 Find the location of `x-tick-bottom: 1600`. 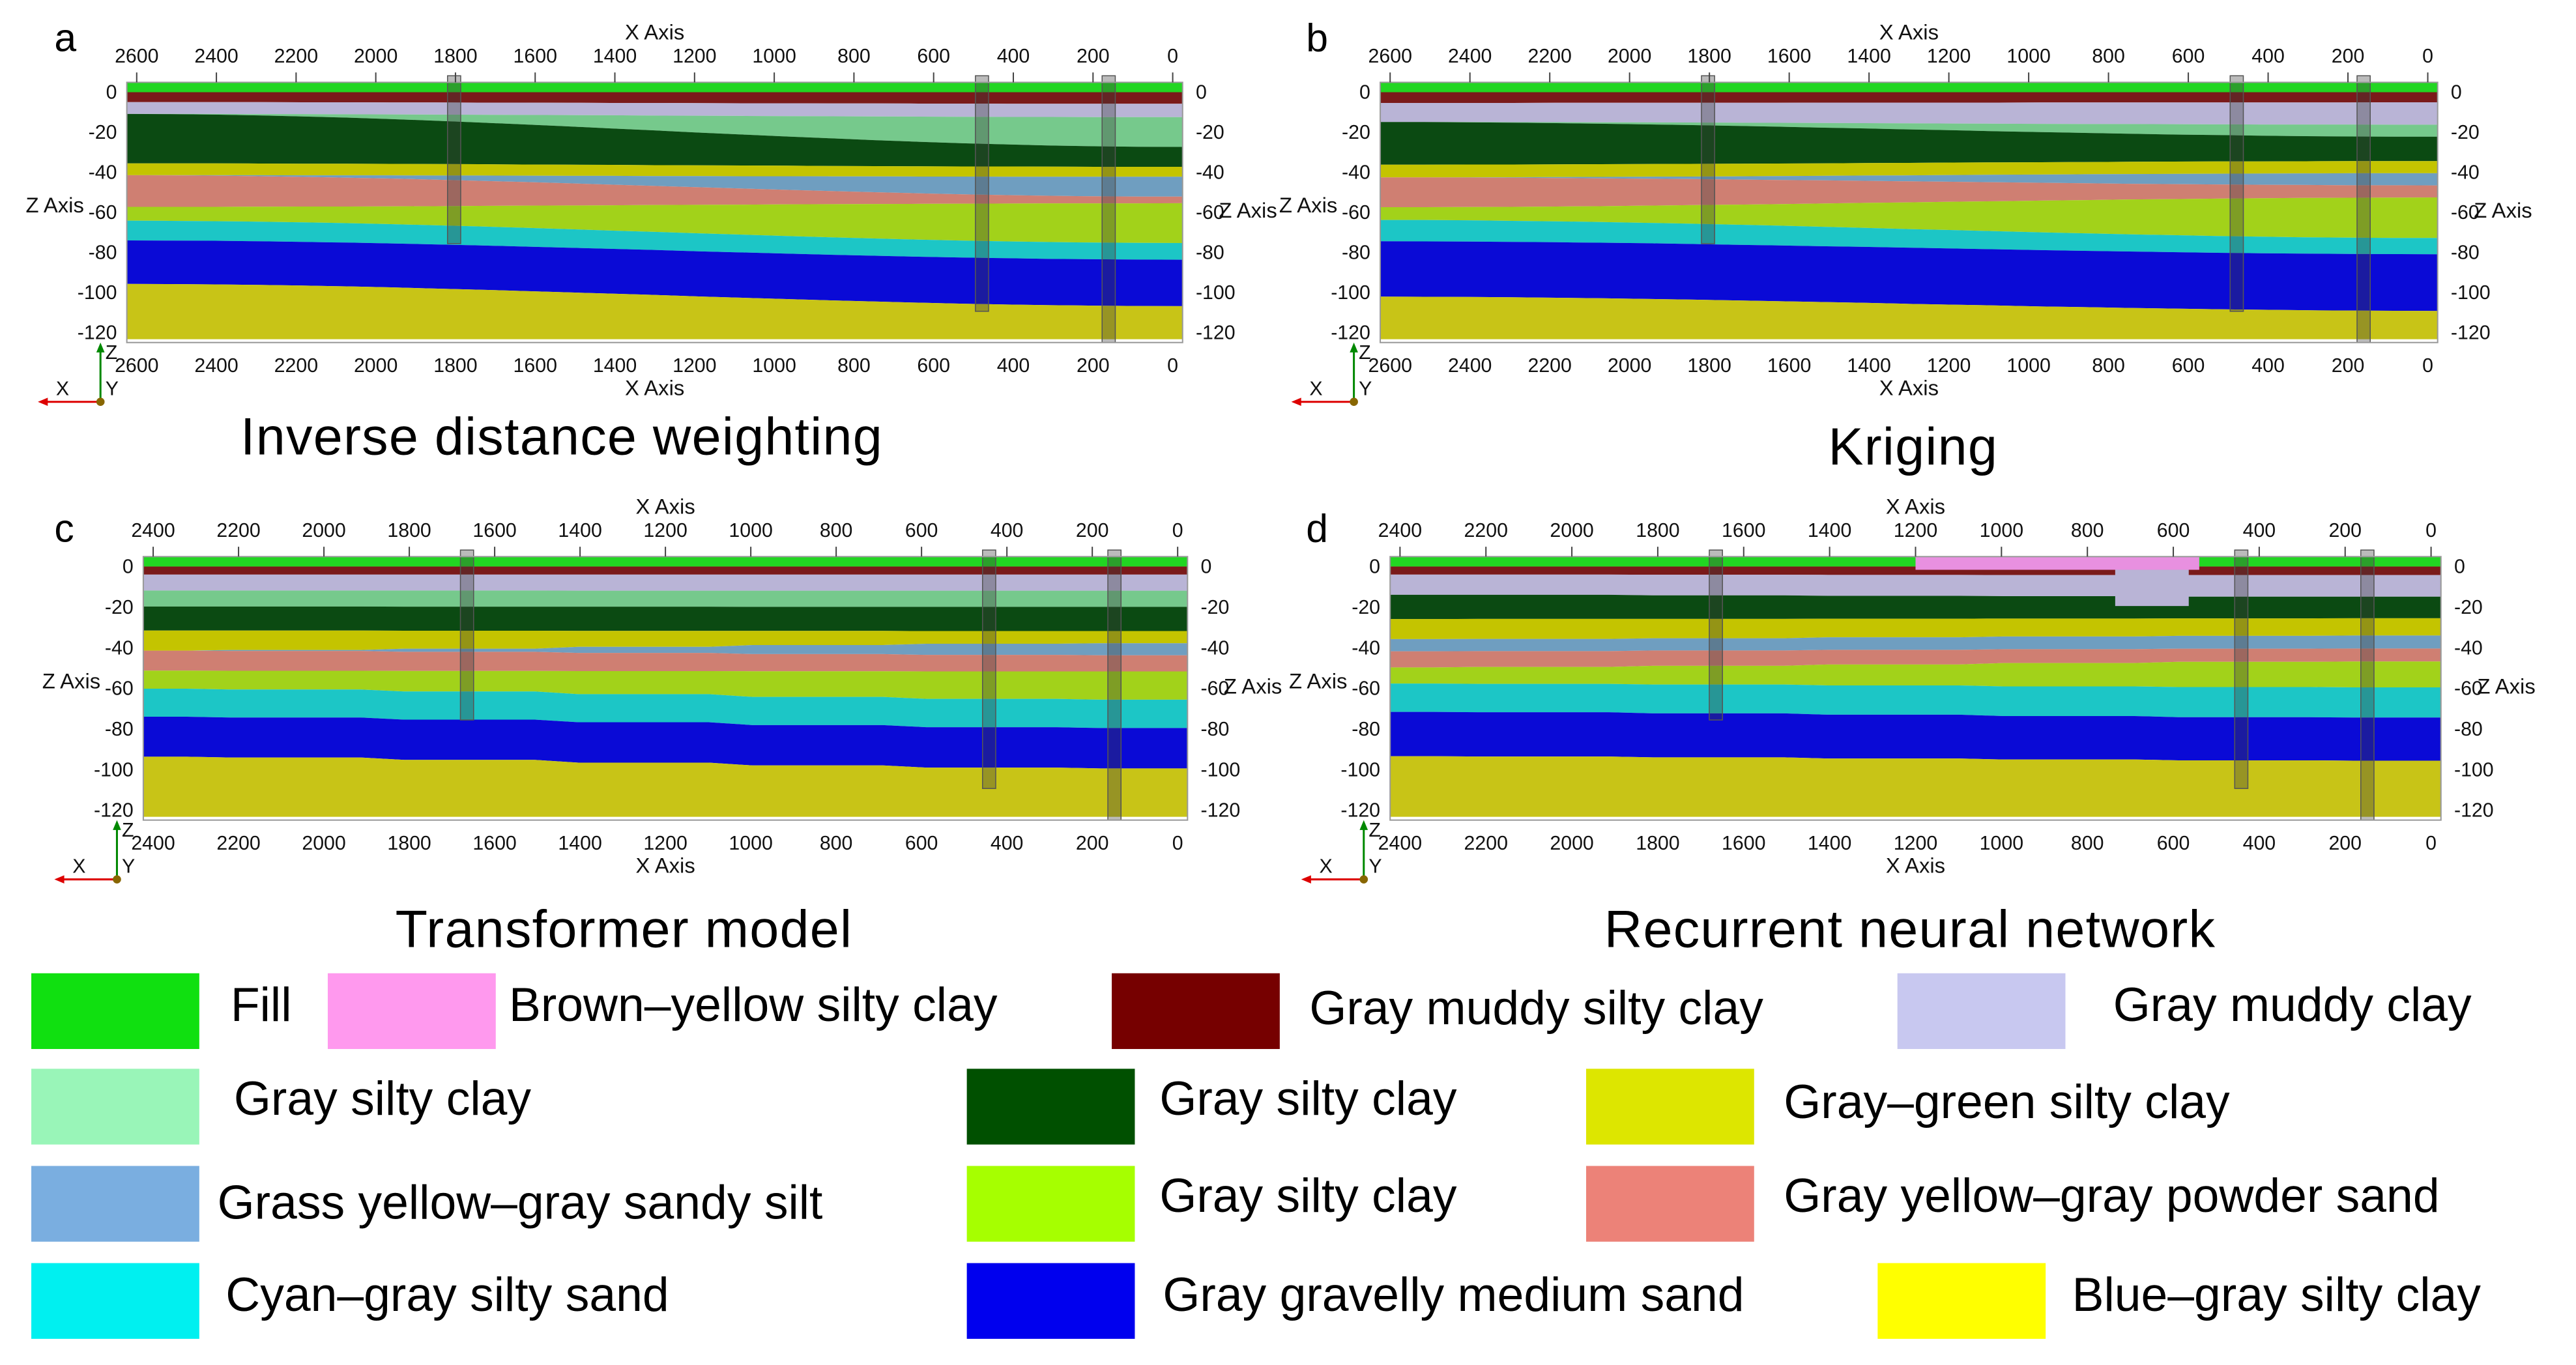

x-tick-bottom: 1600 is located at coordinates (494, 843).